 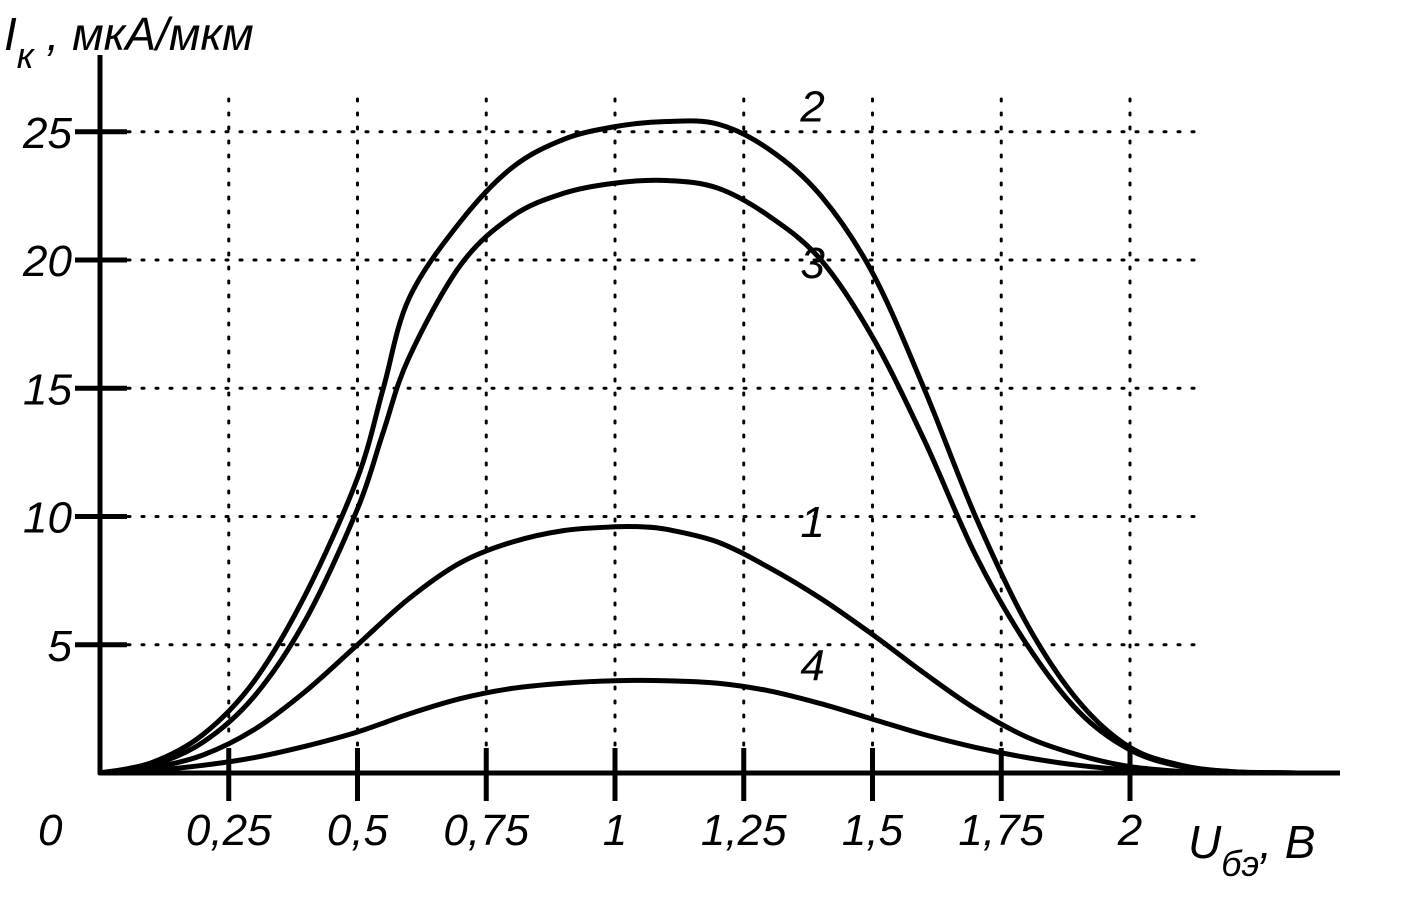 I want to click on x-tick-label-3: 1, so click(x=615, y=830).